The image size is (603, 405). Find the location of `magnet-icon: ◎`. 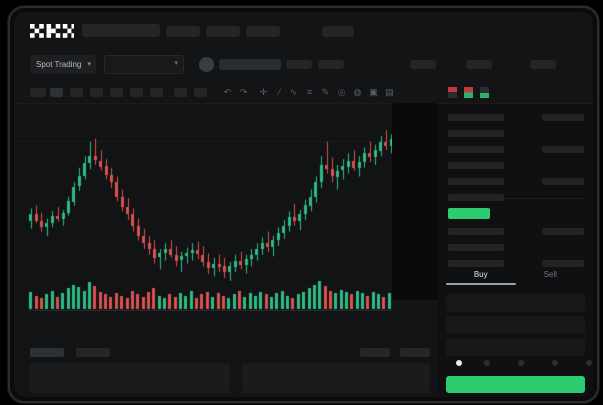

magnet-icon: ◎ is located at coordinates (341, 92).